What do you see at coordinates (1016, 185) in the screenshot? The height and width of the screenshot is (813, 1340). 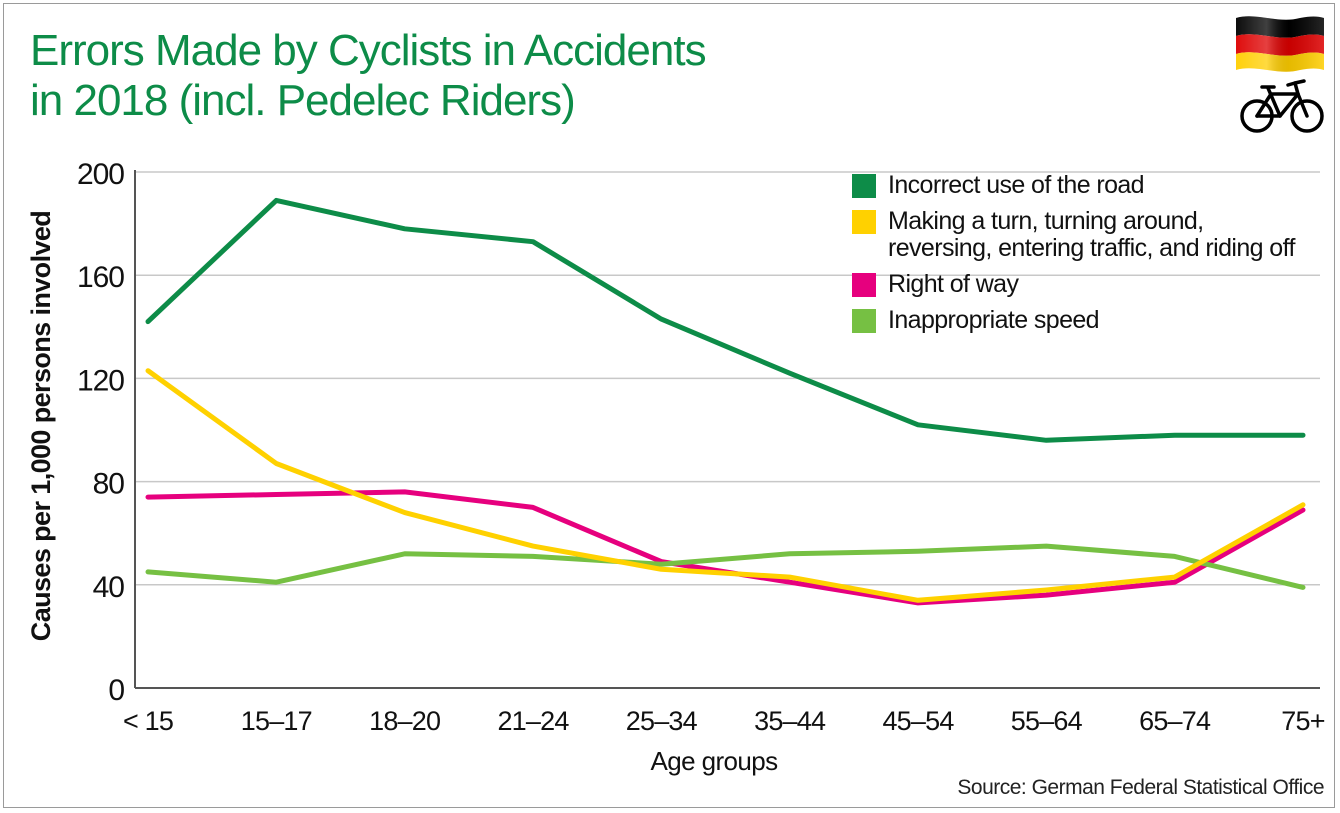 I see `legend-label: Incorrect use of the road` at bounding box center [1016, 185].